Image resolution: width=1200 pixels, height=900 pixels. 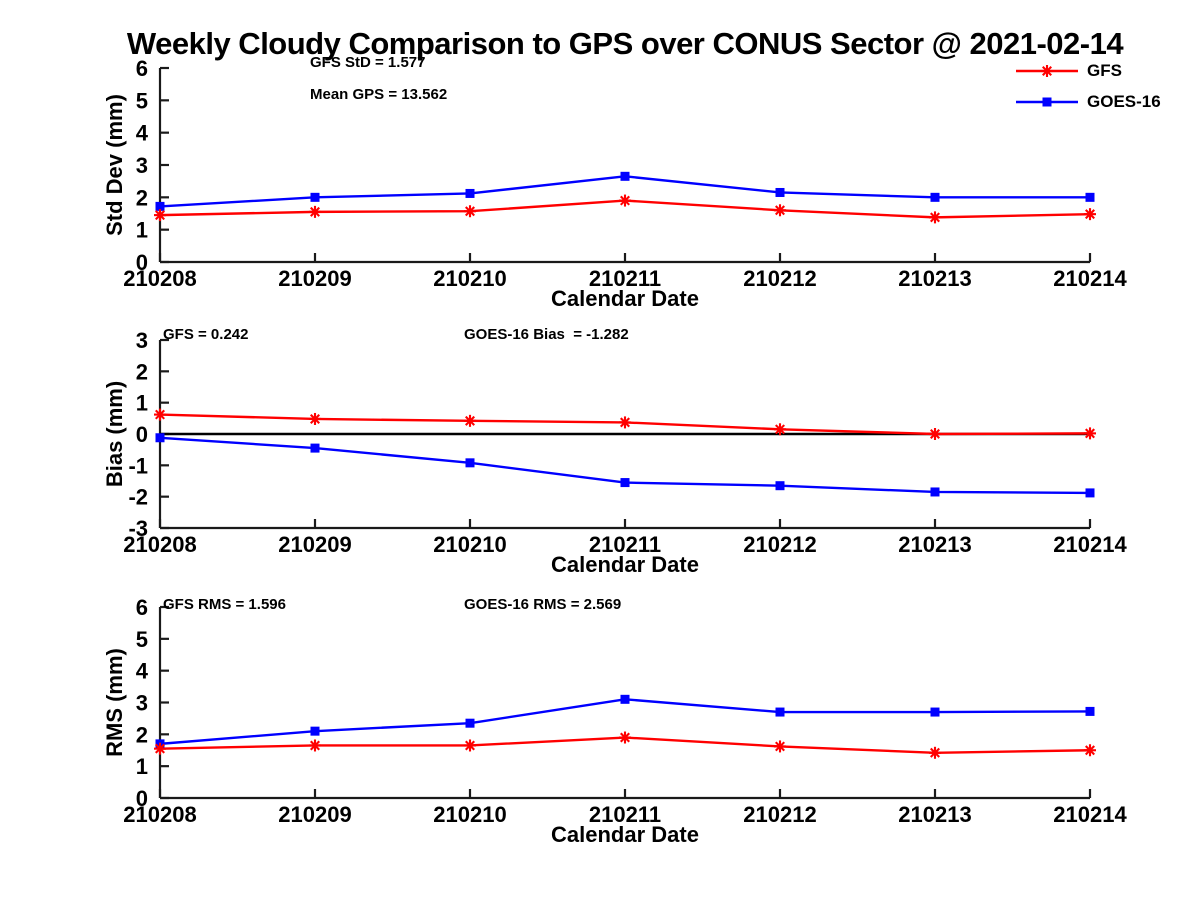 What do you see at coordinates (543, 604) in the screenshot?
I see `annotation-goes-rms: GOES-16 RMS = 2.569` at bounding box center [543, 604].